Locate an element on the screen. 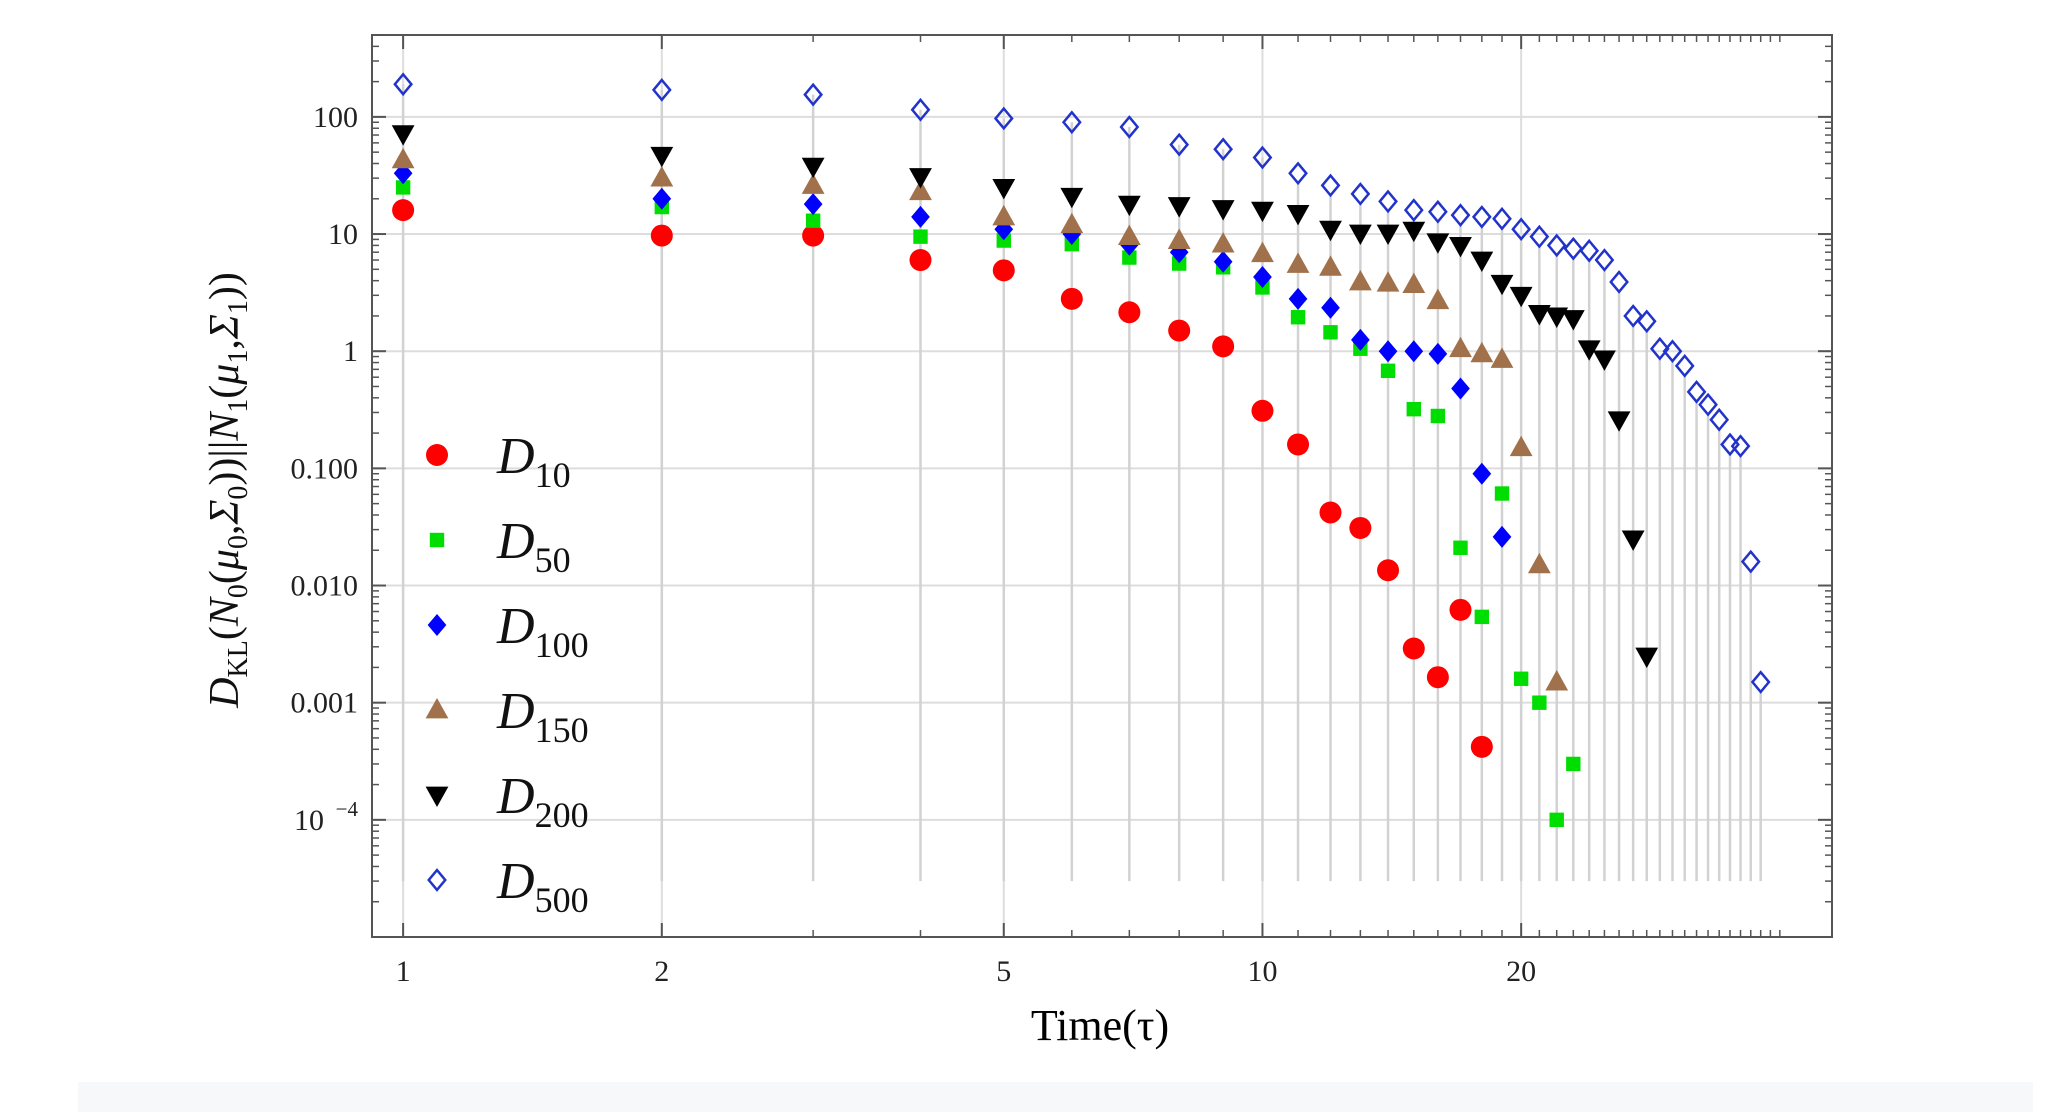  legend-label-subscript: 500 is located at coordinates (562, 900).